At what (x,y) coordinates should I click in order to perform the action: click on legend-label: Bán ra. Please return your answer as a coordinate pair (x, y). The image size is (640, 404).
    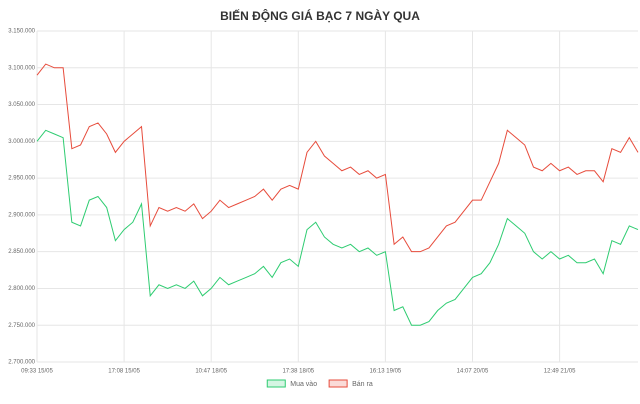
    Looking at the image, I should click on (362, 384).